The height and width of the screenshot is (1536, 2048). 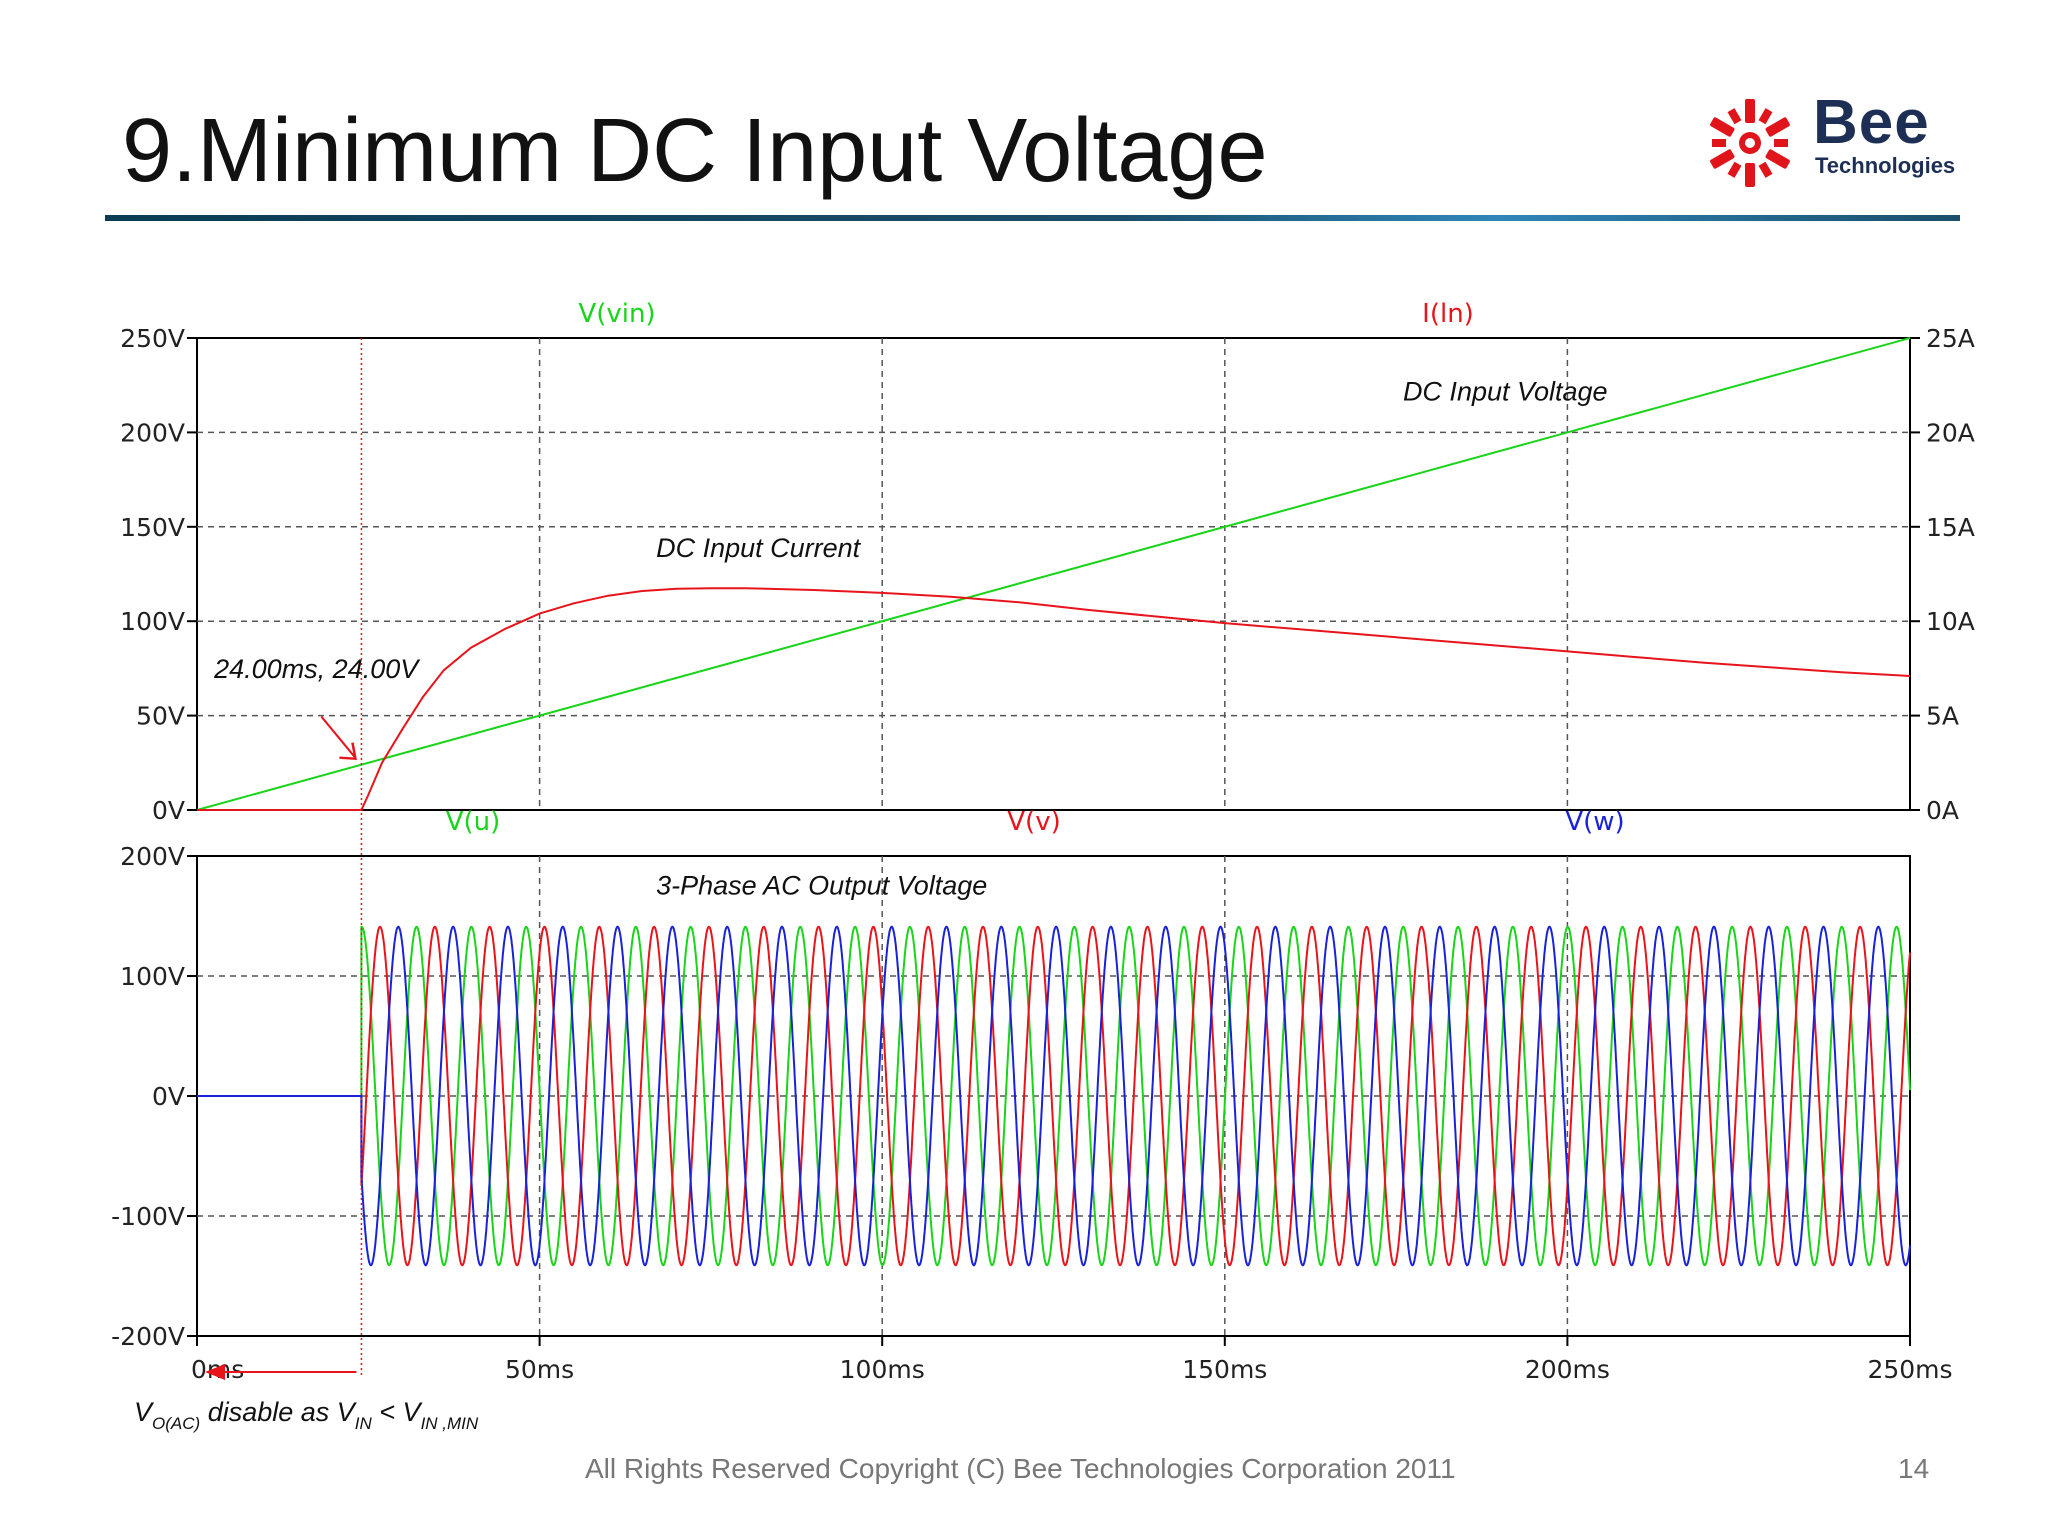 What do you see at coordinates (148, 1336) in the screenshot?
I see `lower-left-tick-label: -200V` at bounding box center [148, 1336].